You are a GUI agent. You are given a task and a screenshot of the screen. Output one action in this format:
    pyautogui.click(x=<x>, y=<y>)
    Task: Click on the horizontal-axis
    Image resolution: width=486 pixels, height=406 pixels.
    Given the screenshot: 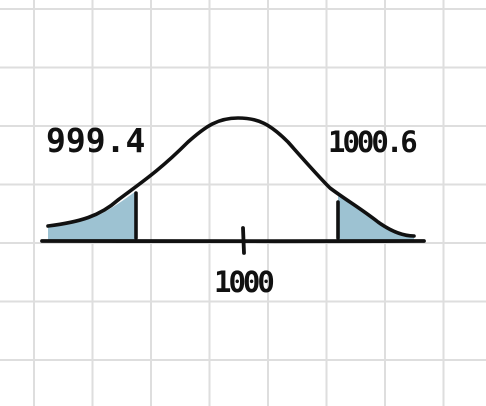 What is the action you would take?
    pyautogui.click(x=233, y=241)
    